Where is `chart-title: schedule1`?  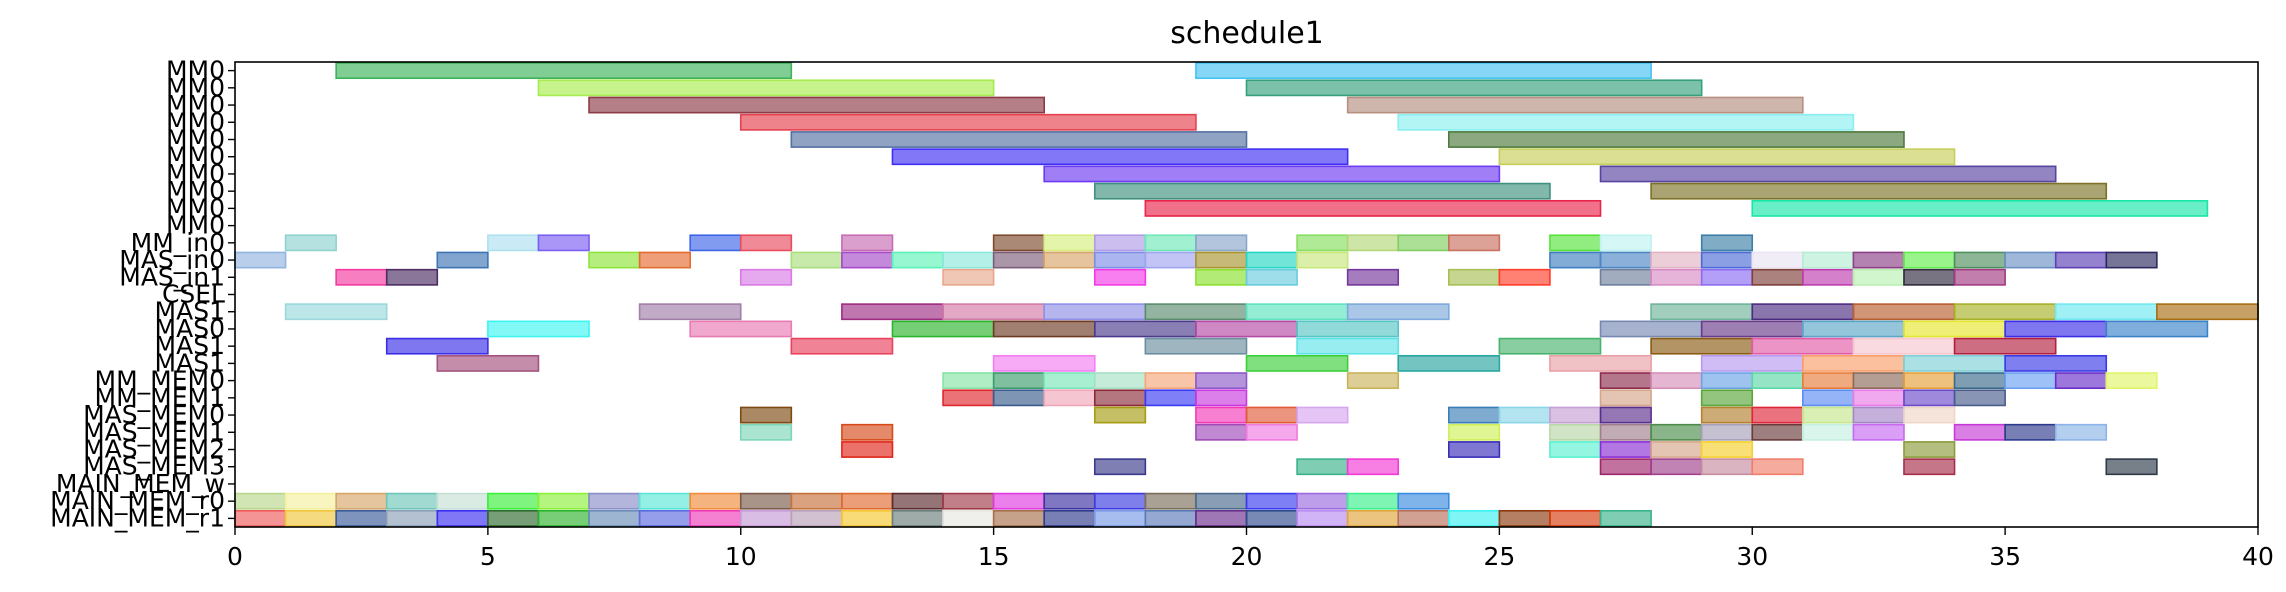
chart-title: schedule1 is located at coordinates (1247, 33).